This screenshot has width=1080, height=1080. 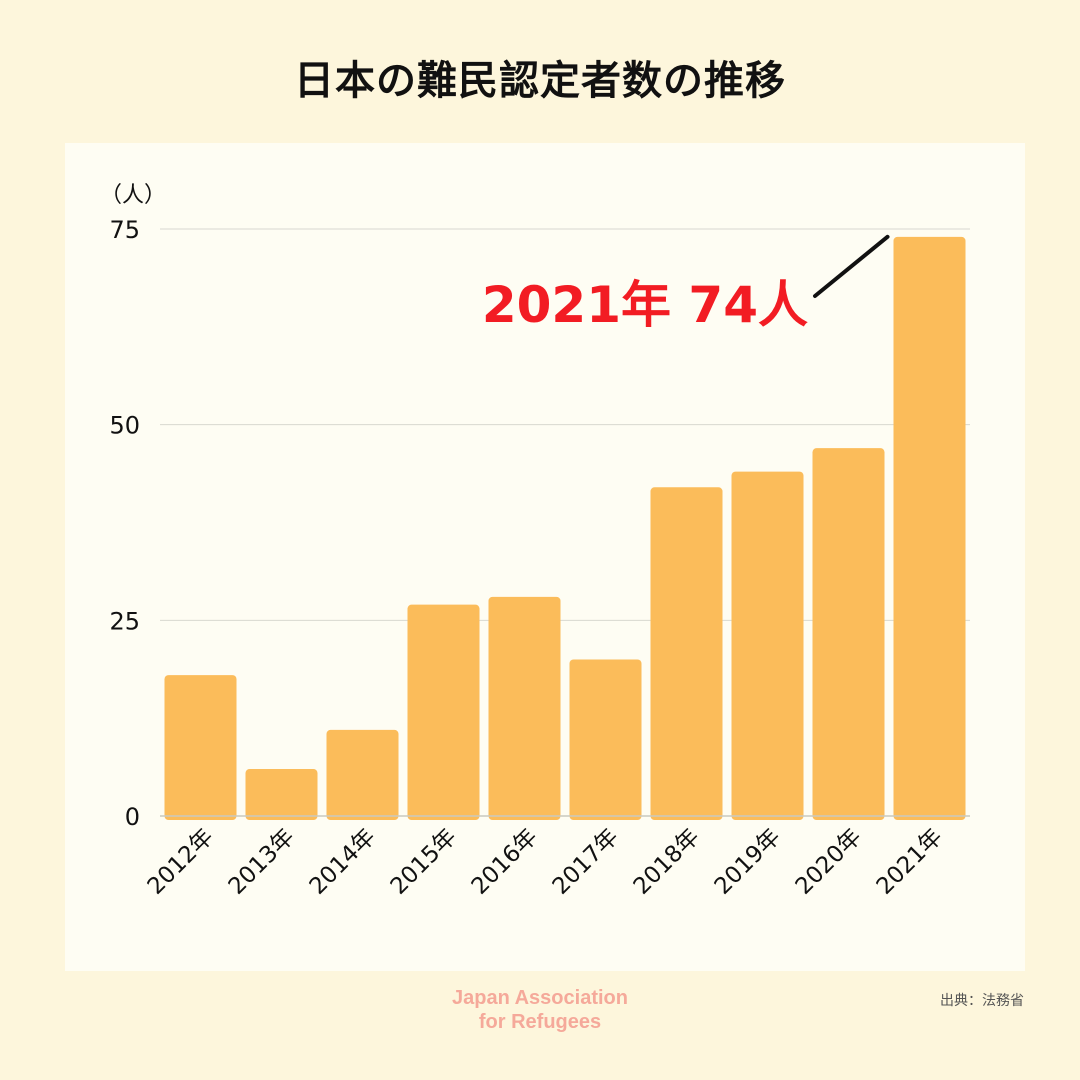 What do you see at coordinates (200, 747) in the screenshot?
I see `bar-2012年` at bounding box center [200, 747].